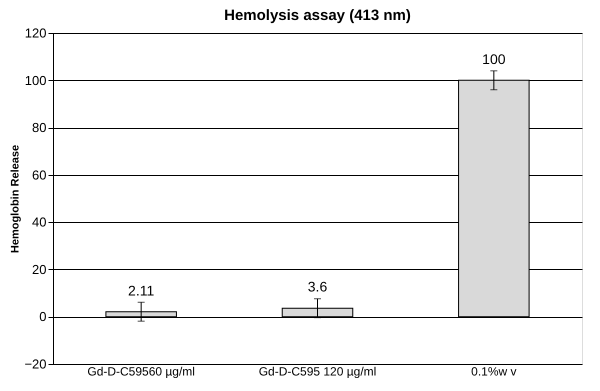 This screenshot has height=391, width=600. I want to click on y-tick-label: 60, so click(39, 174).